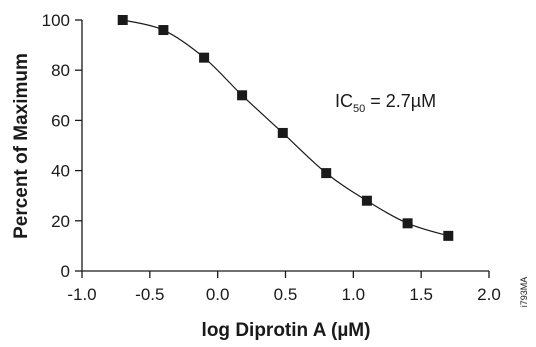 The height and width of the screenshot is (347, 536). What do you see at coordinates (60, 171) in the screenshot?
I see `y-tick-label: 40` at bounding box center [60, 171].